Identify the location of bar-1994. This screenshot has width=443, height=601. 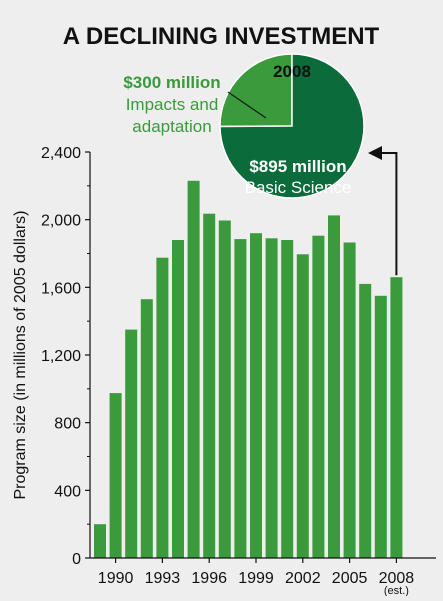
(178, 399).